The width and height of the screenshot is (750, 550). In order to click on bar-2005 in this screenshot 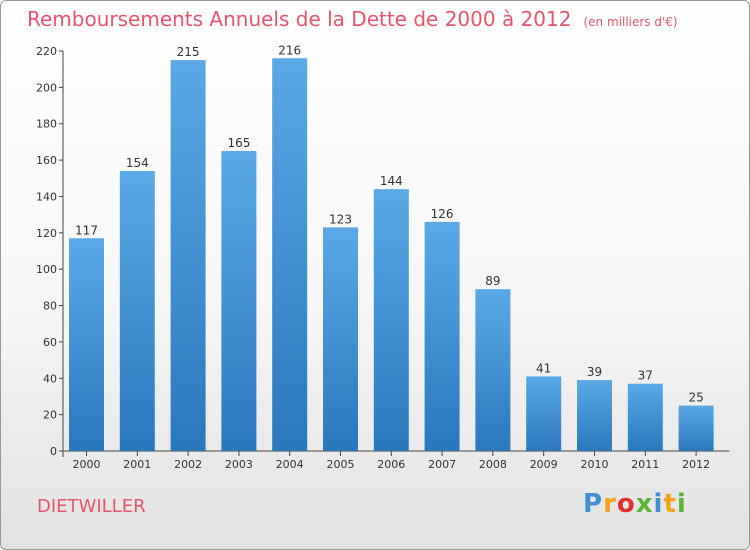, I will do `click(340, 339)`.